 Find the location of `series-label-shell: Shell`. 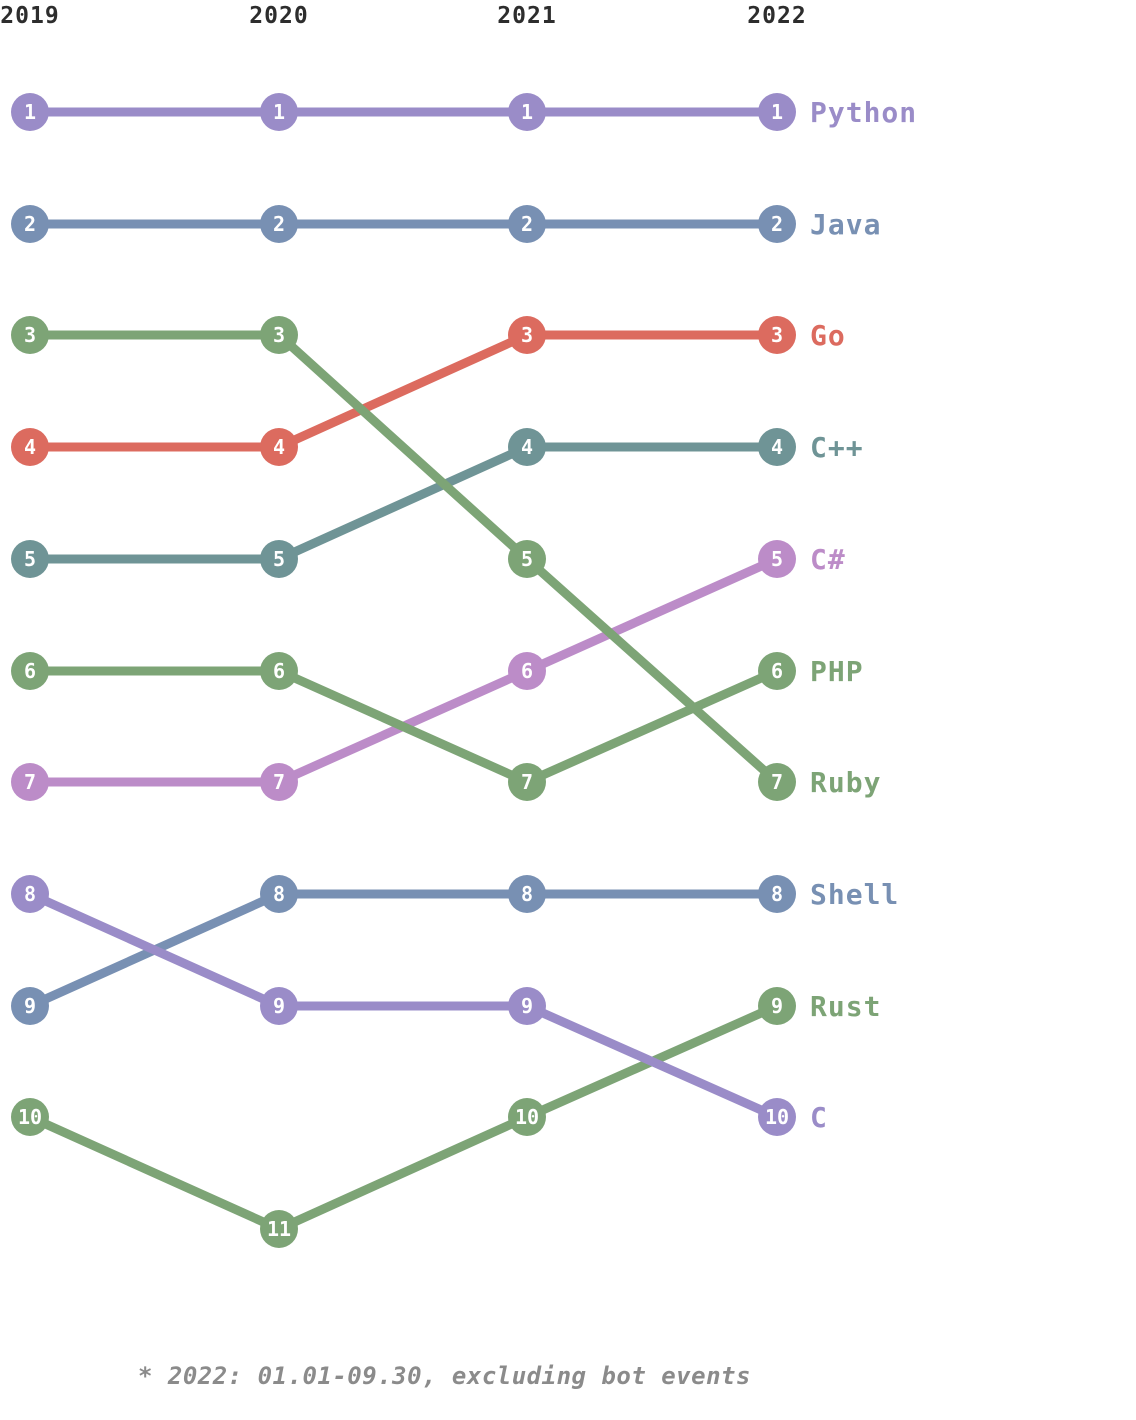

series-label-shell: Shell is located at coordinates (854, 894).